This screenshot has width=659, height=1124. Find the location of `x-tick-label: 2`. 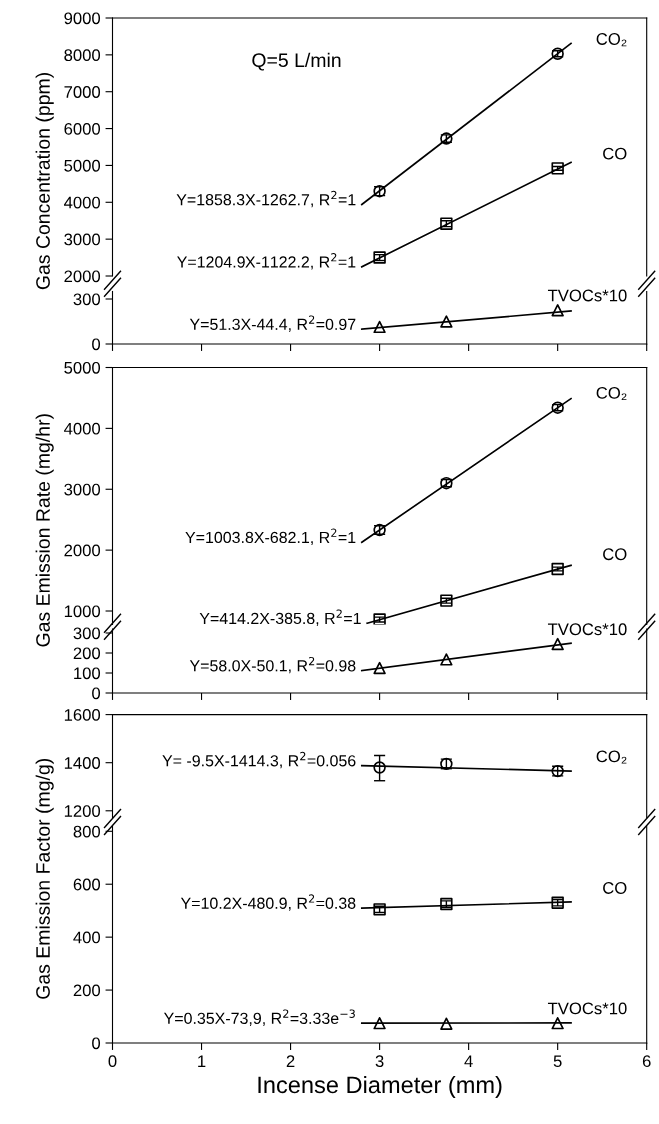

x-tick-label: 2 is located at coordinates (290, 1061).